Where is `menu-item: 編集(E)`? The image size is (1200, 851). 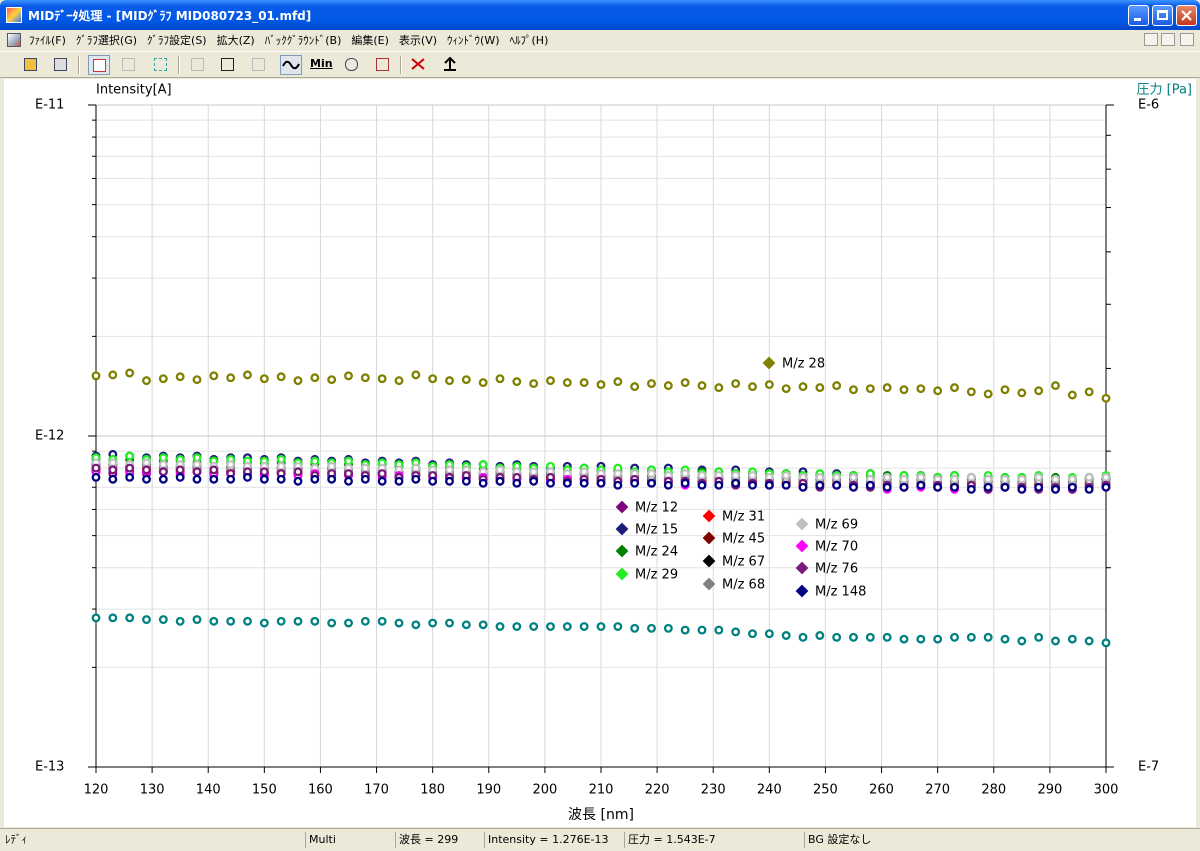
menu-item: 編集(E) is located at coordinates (370, 40).